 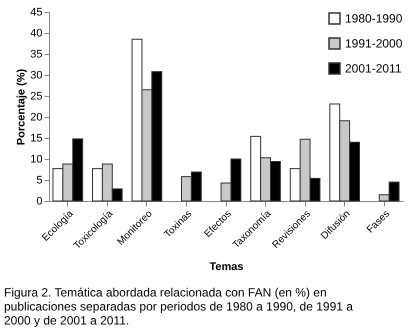 What do you see at coordinates (36, 138) in the screenshot?
I see `y-tick-label: 15` at bounding box center [36, 138].